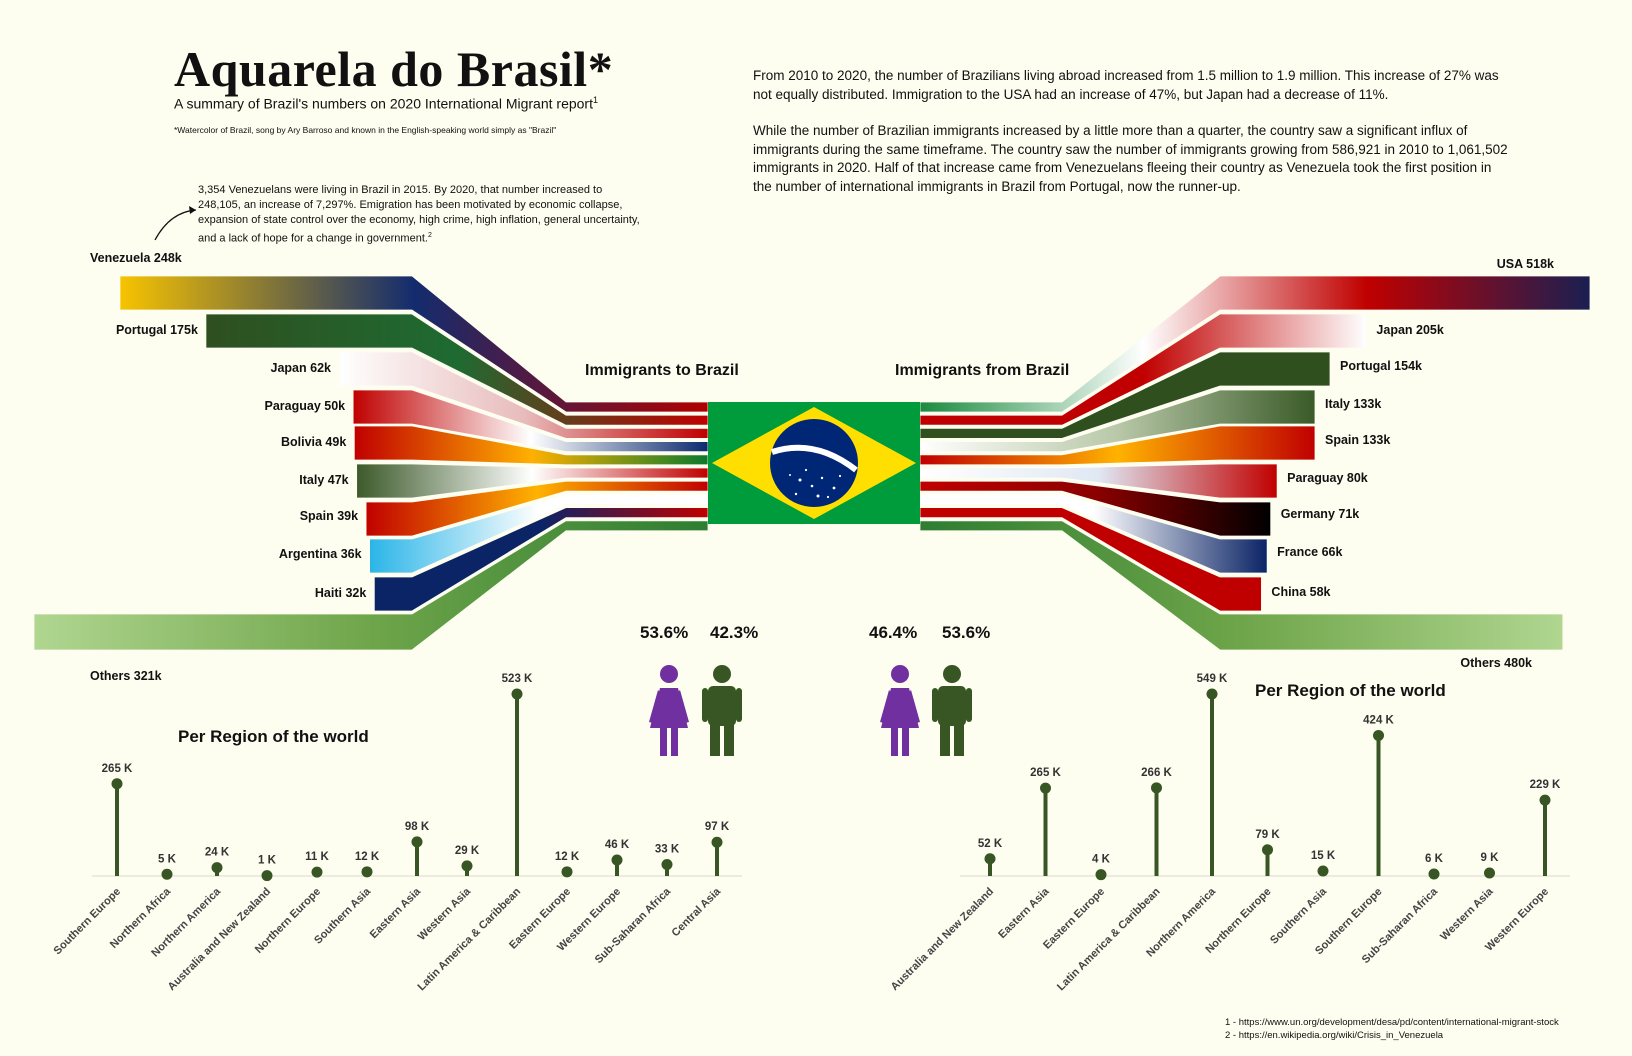 This screenshot has height=1056, width=1632. Describe the element at coordinates (893, 632) in the screenshot. I see `from-brazil-female-pct: 46.4%` at that location.